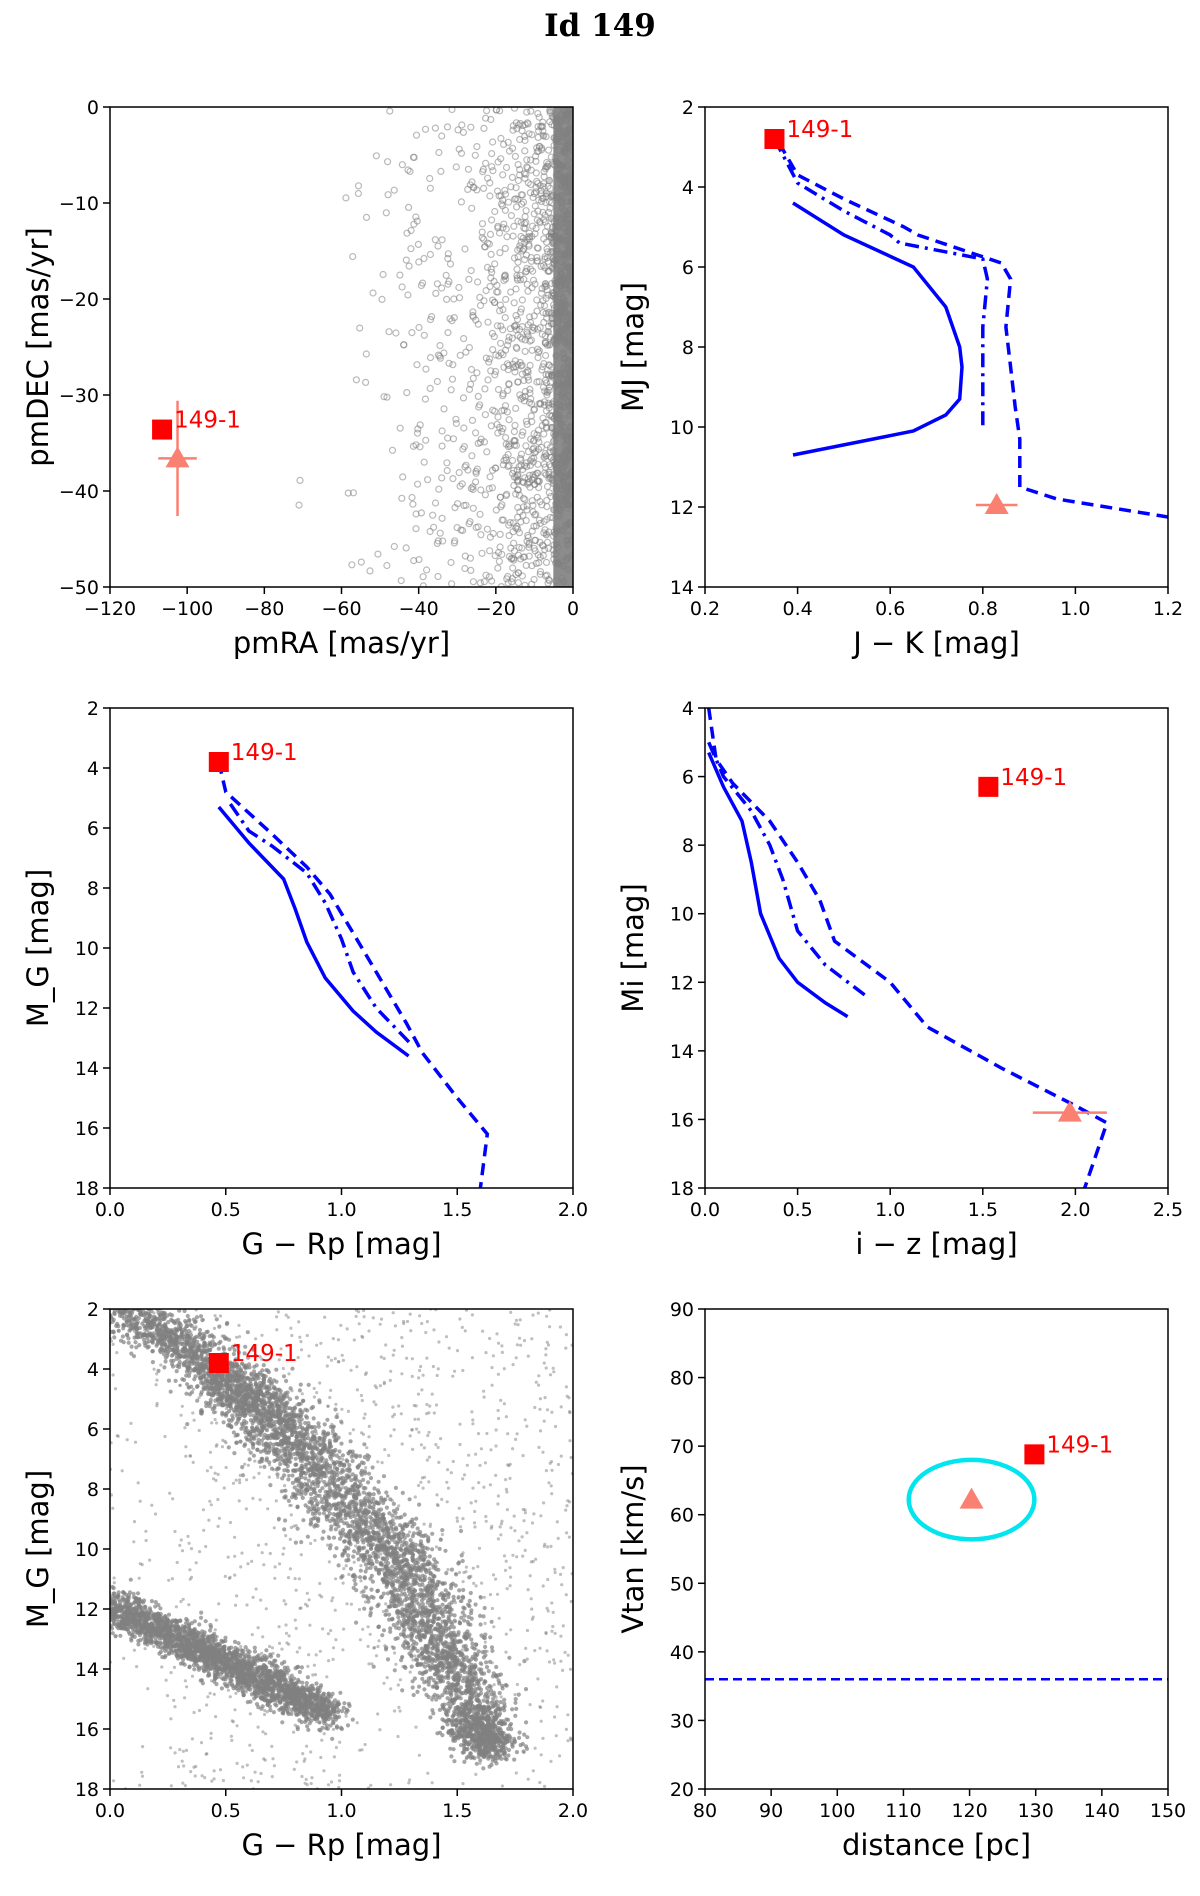 The height and width of the screenshot is (1896, 1200). What do you see at coordinates (93, 829) in the screenshot?
I see `y-tick-label: 6` at bounding box center [93, 829].